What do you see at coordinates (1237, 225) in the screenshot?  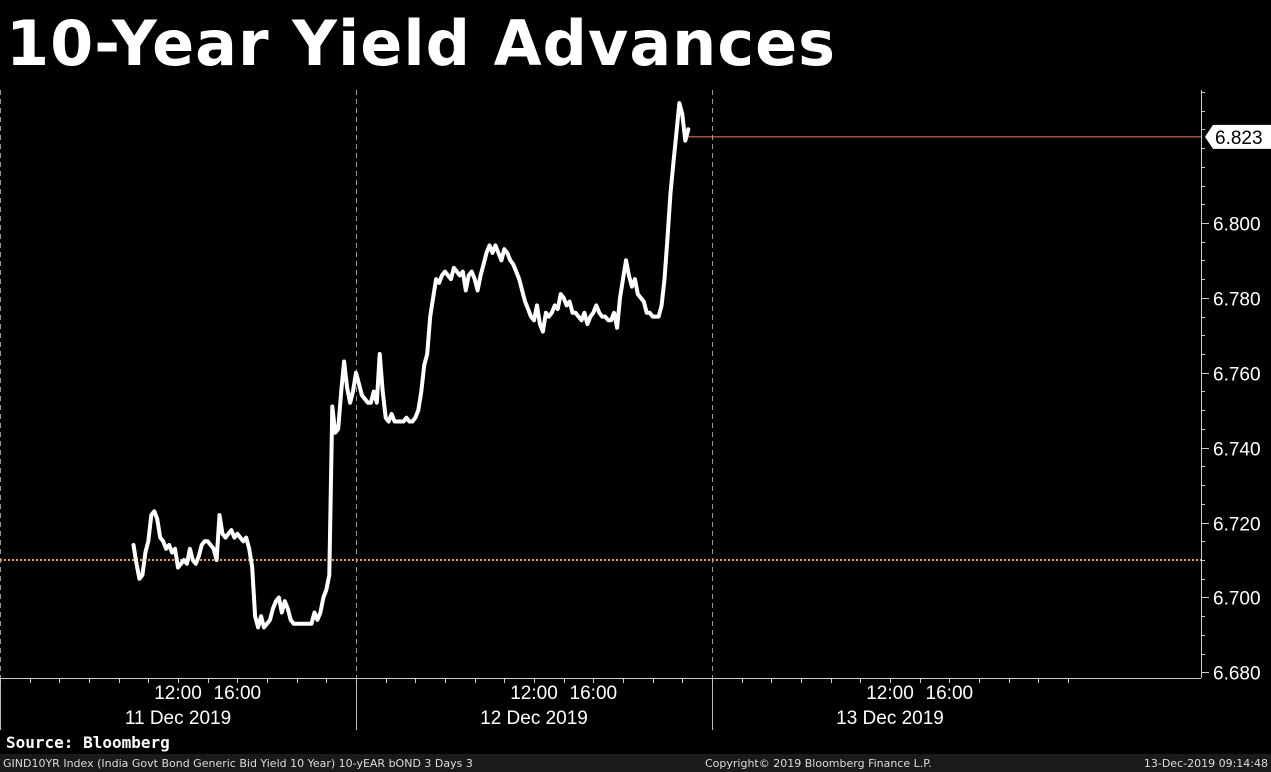 I see `y-tick-label-6: 6.800` at bounding box center [1237, 225].